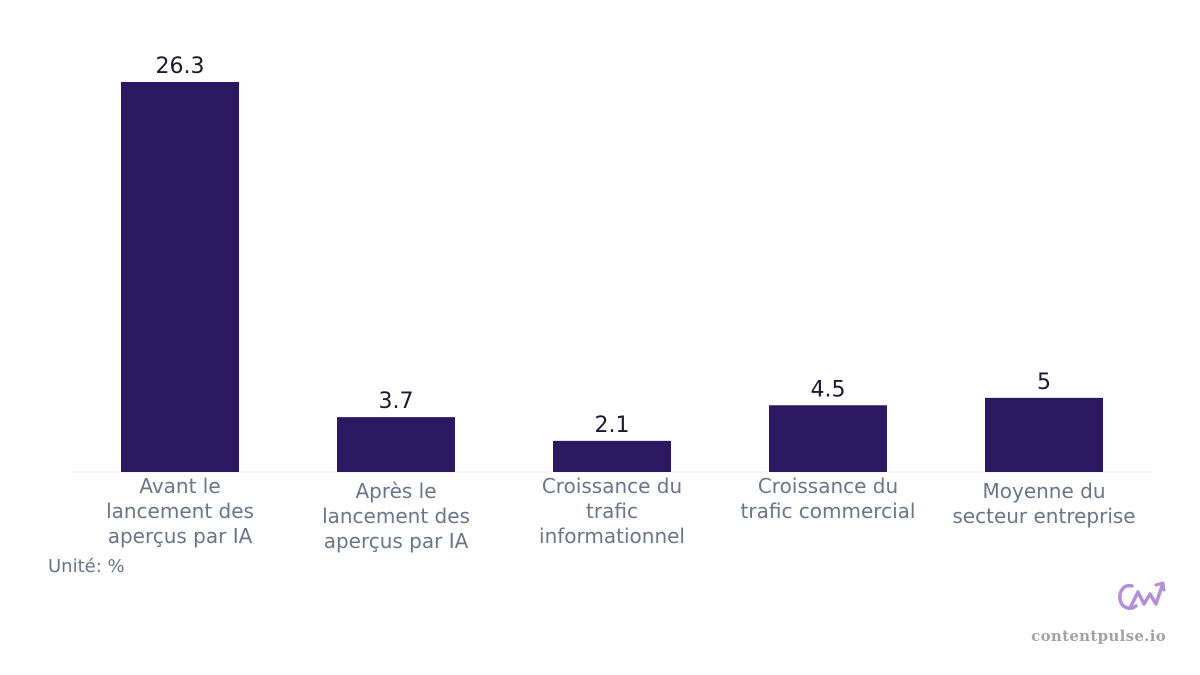 The width and height of the screenshot is (1200, 675). What do you see at coordinates (396, 401) in the screenshot?
I see `value-label-2: 3.7` at bounding box center [396, 401].